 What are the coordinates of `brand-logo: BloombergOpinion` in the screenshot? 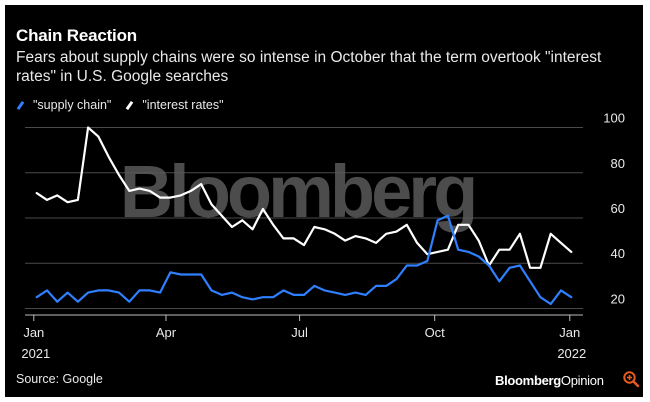 It's located at (549, 380).